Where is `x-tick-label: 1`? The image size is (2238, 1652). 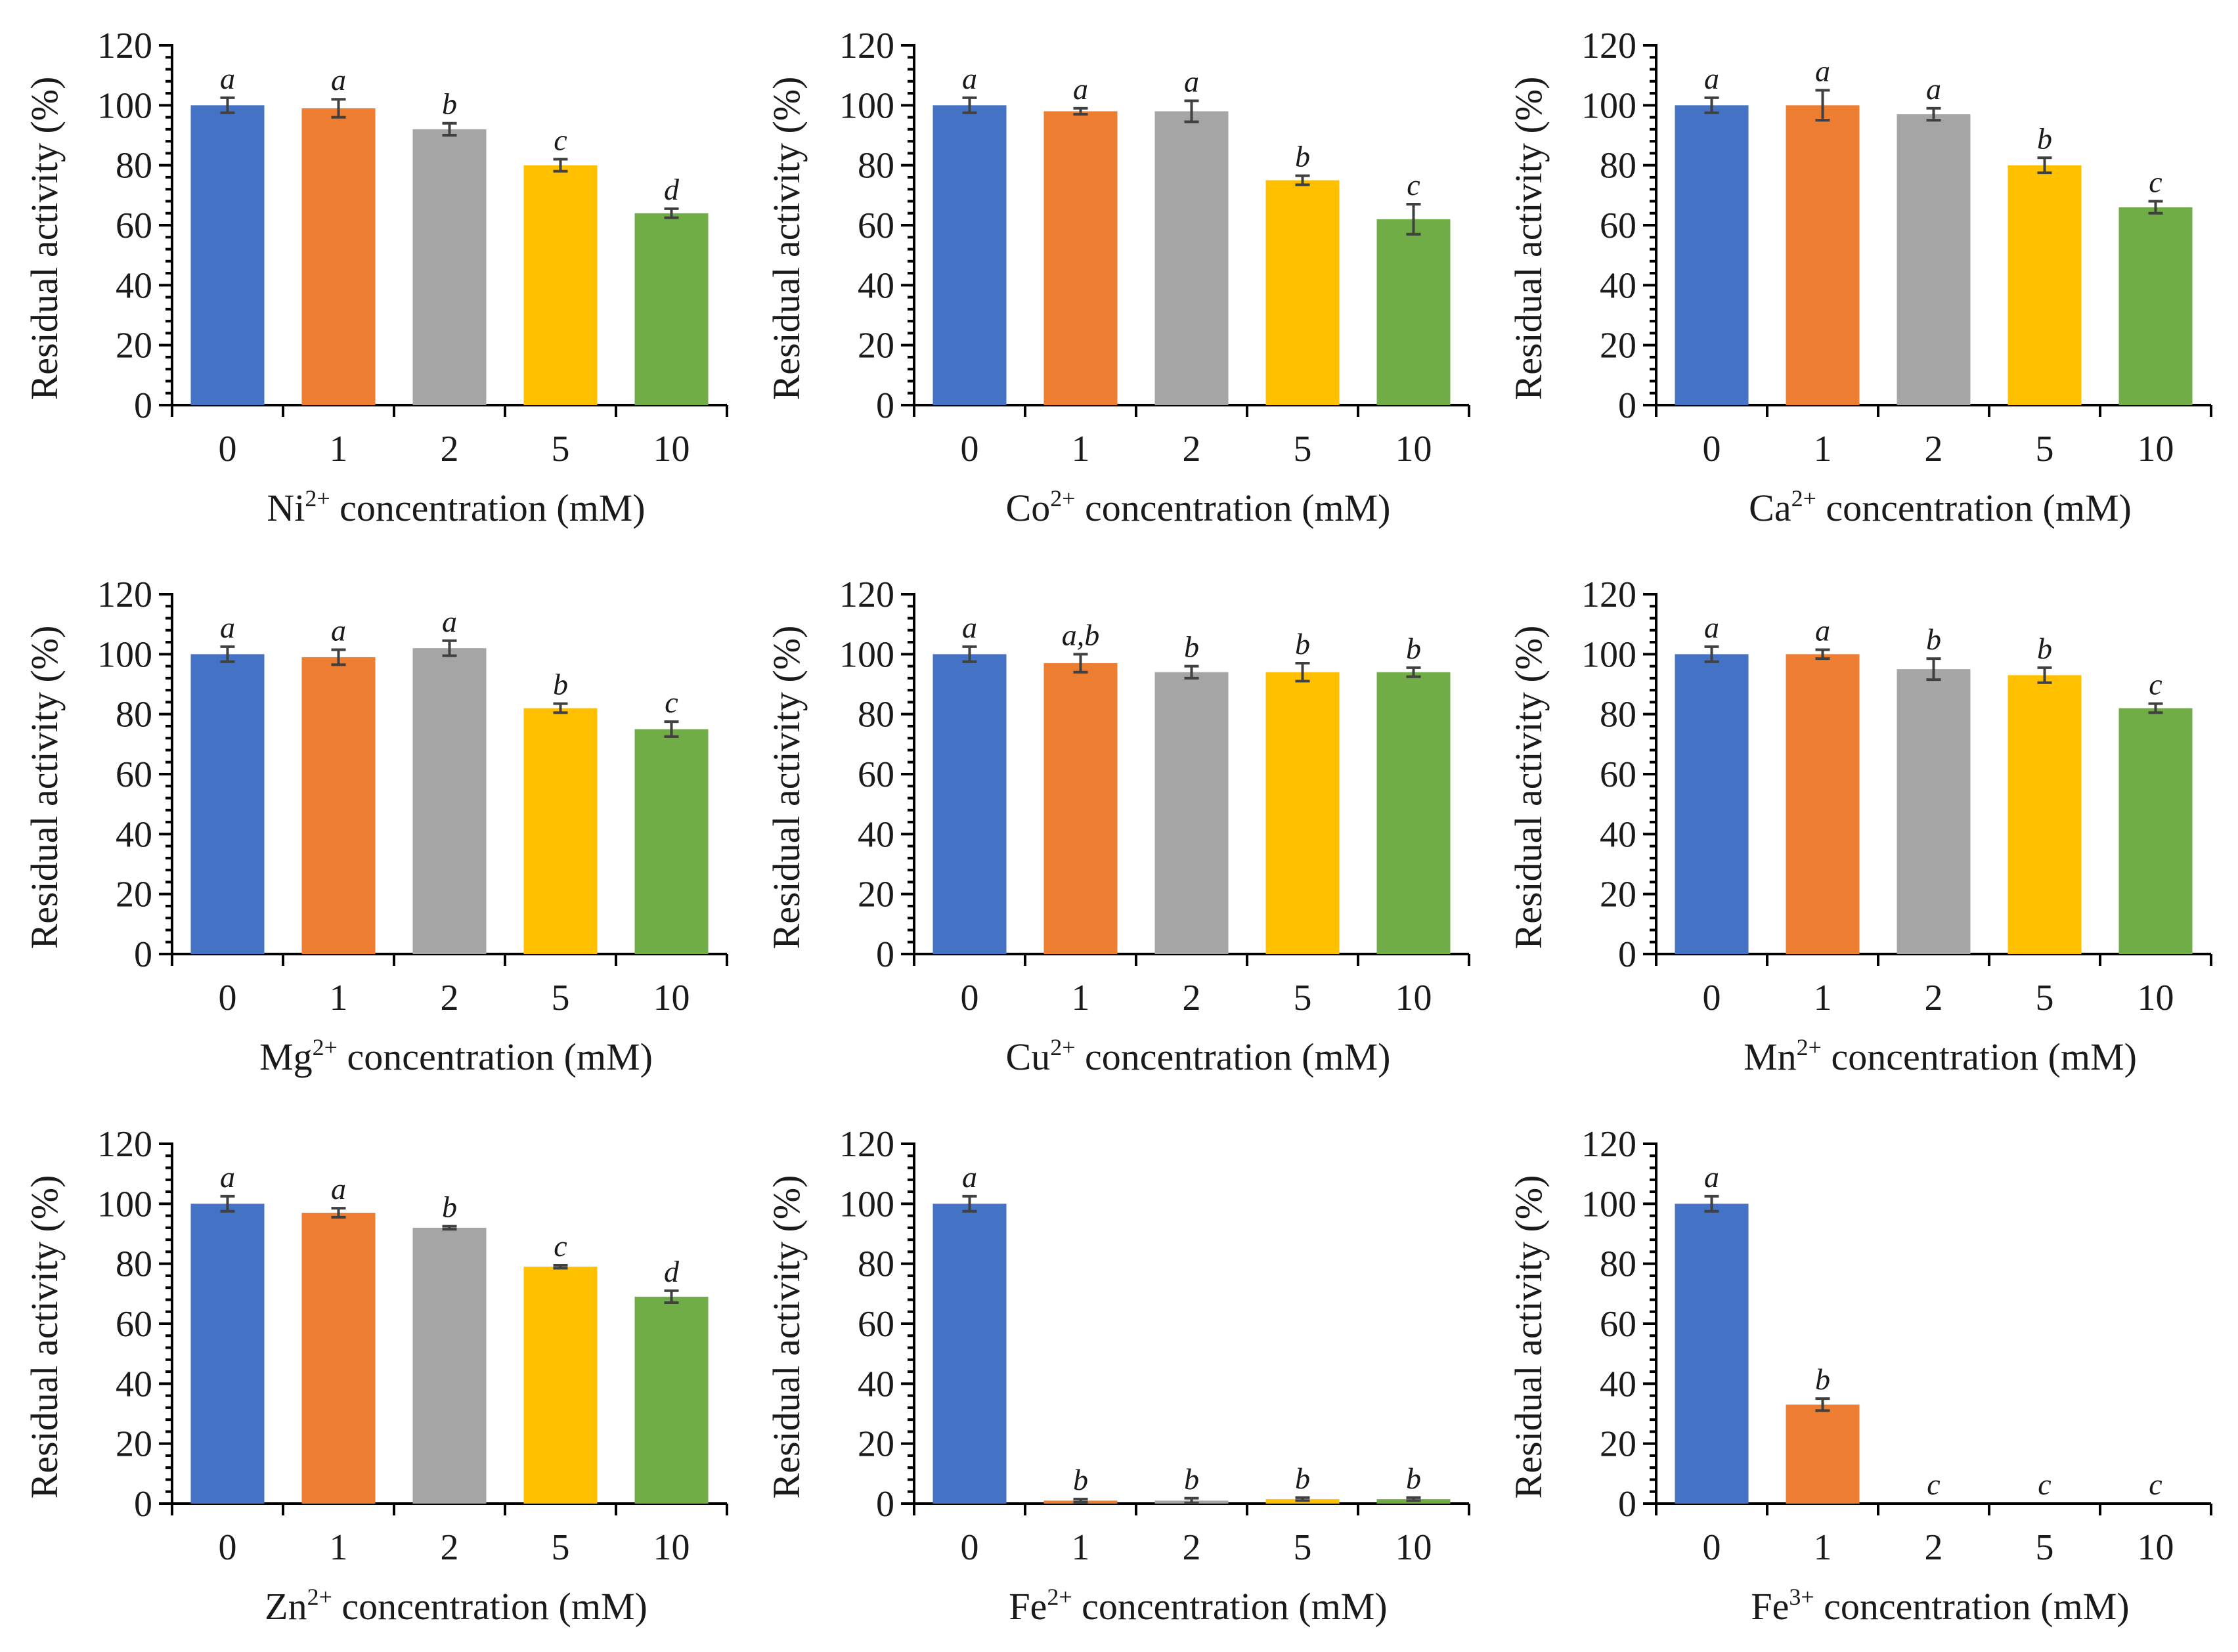 x-tick-label: 1 is located at coordinates (1823, 1547).